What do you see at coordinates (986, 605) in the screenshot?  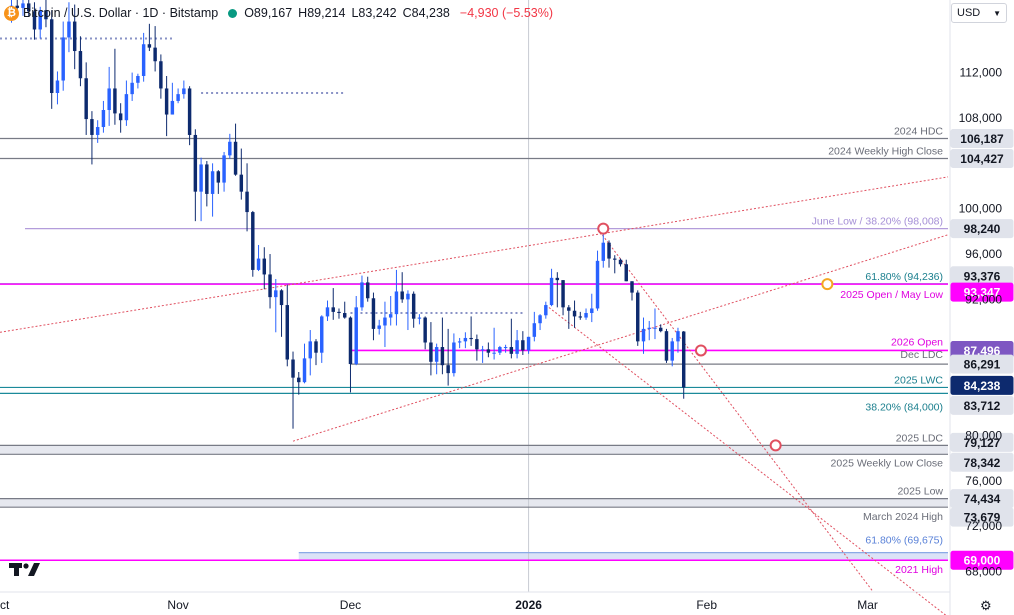 I see `settings-gear-icon: ⚙` at bounding box center [986, 605].